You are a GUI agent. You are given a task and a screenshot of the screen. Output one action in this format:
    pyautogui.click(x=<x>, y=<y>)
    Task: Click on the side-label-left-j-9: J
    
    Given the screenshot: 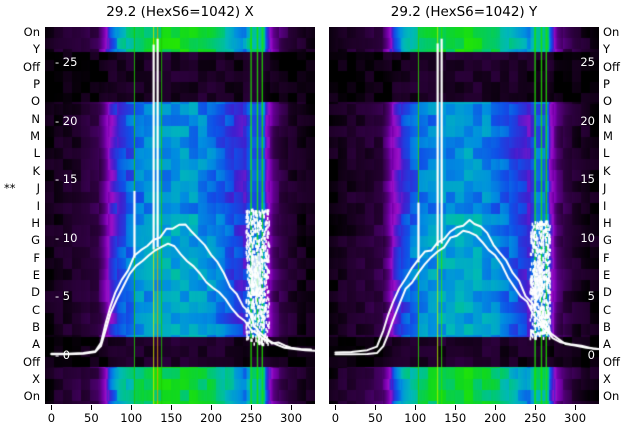 What is the action you would take?
    pyautogui.click(x=38, y=188)
    